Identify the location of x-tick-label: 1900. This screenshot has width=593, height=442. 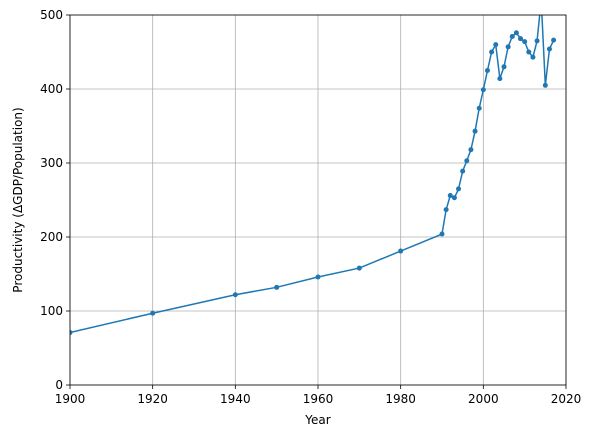
(70, 399).